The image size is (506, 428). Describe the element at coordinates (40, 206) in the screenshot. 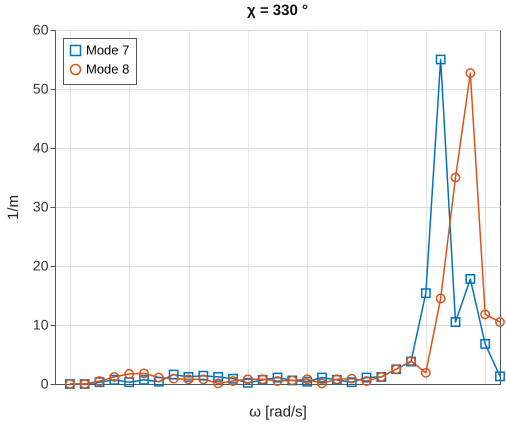

I see `y-tick-label: 30` at that location.